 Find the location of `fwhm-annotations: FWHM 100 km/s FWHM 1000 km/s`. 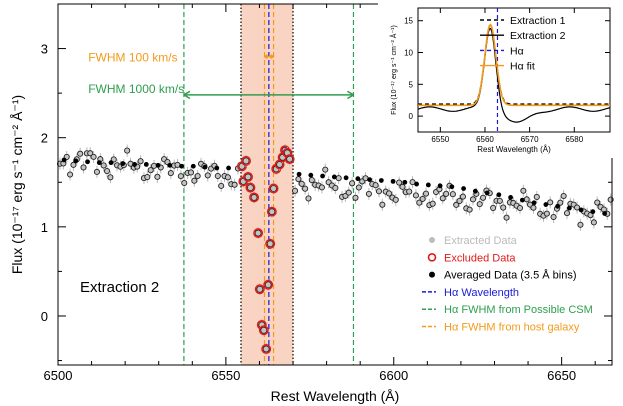

fwhm-annotations: FWHM 100 km/s FWHM 1000 km/s is located at coordinates (221, 75).